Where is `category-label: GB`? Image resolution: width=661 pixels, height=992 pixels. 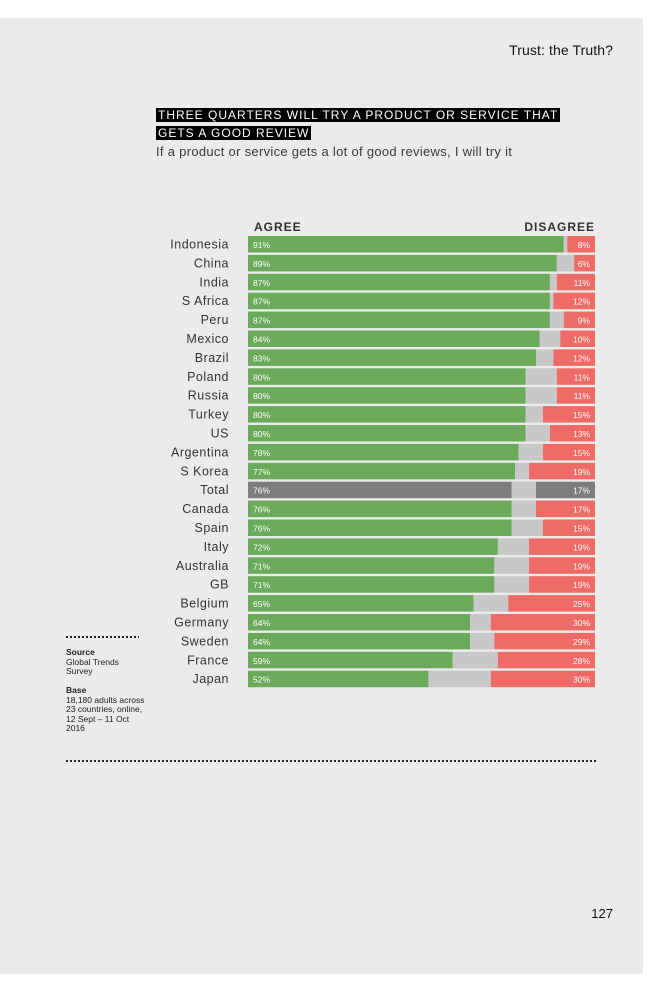 category-label: GB is located at coordinates (219, 585).